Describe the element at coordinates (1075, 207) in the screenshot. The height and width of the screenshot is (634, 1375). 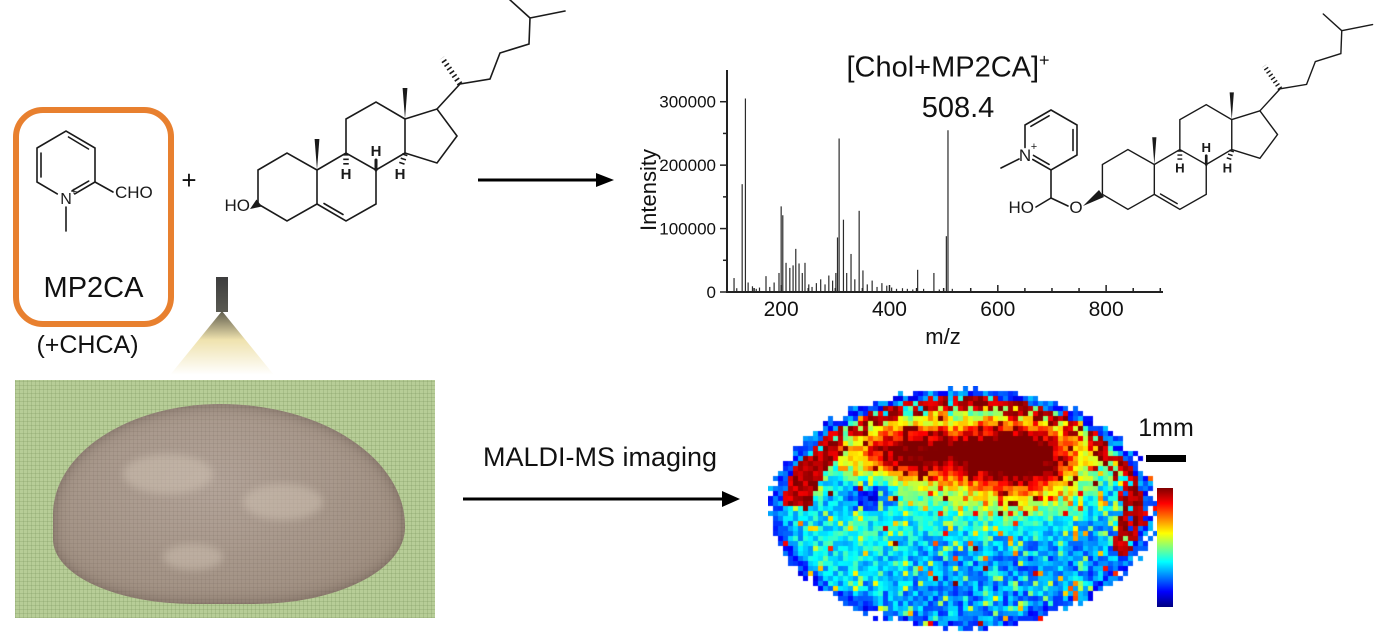
I see `o-label: O` at that location.